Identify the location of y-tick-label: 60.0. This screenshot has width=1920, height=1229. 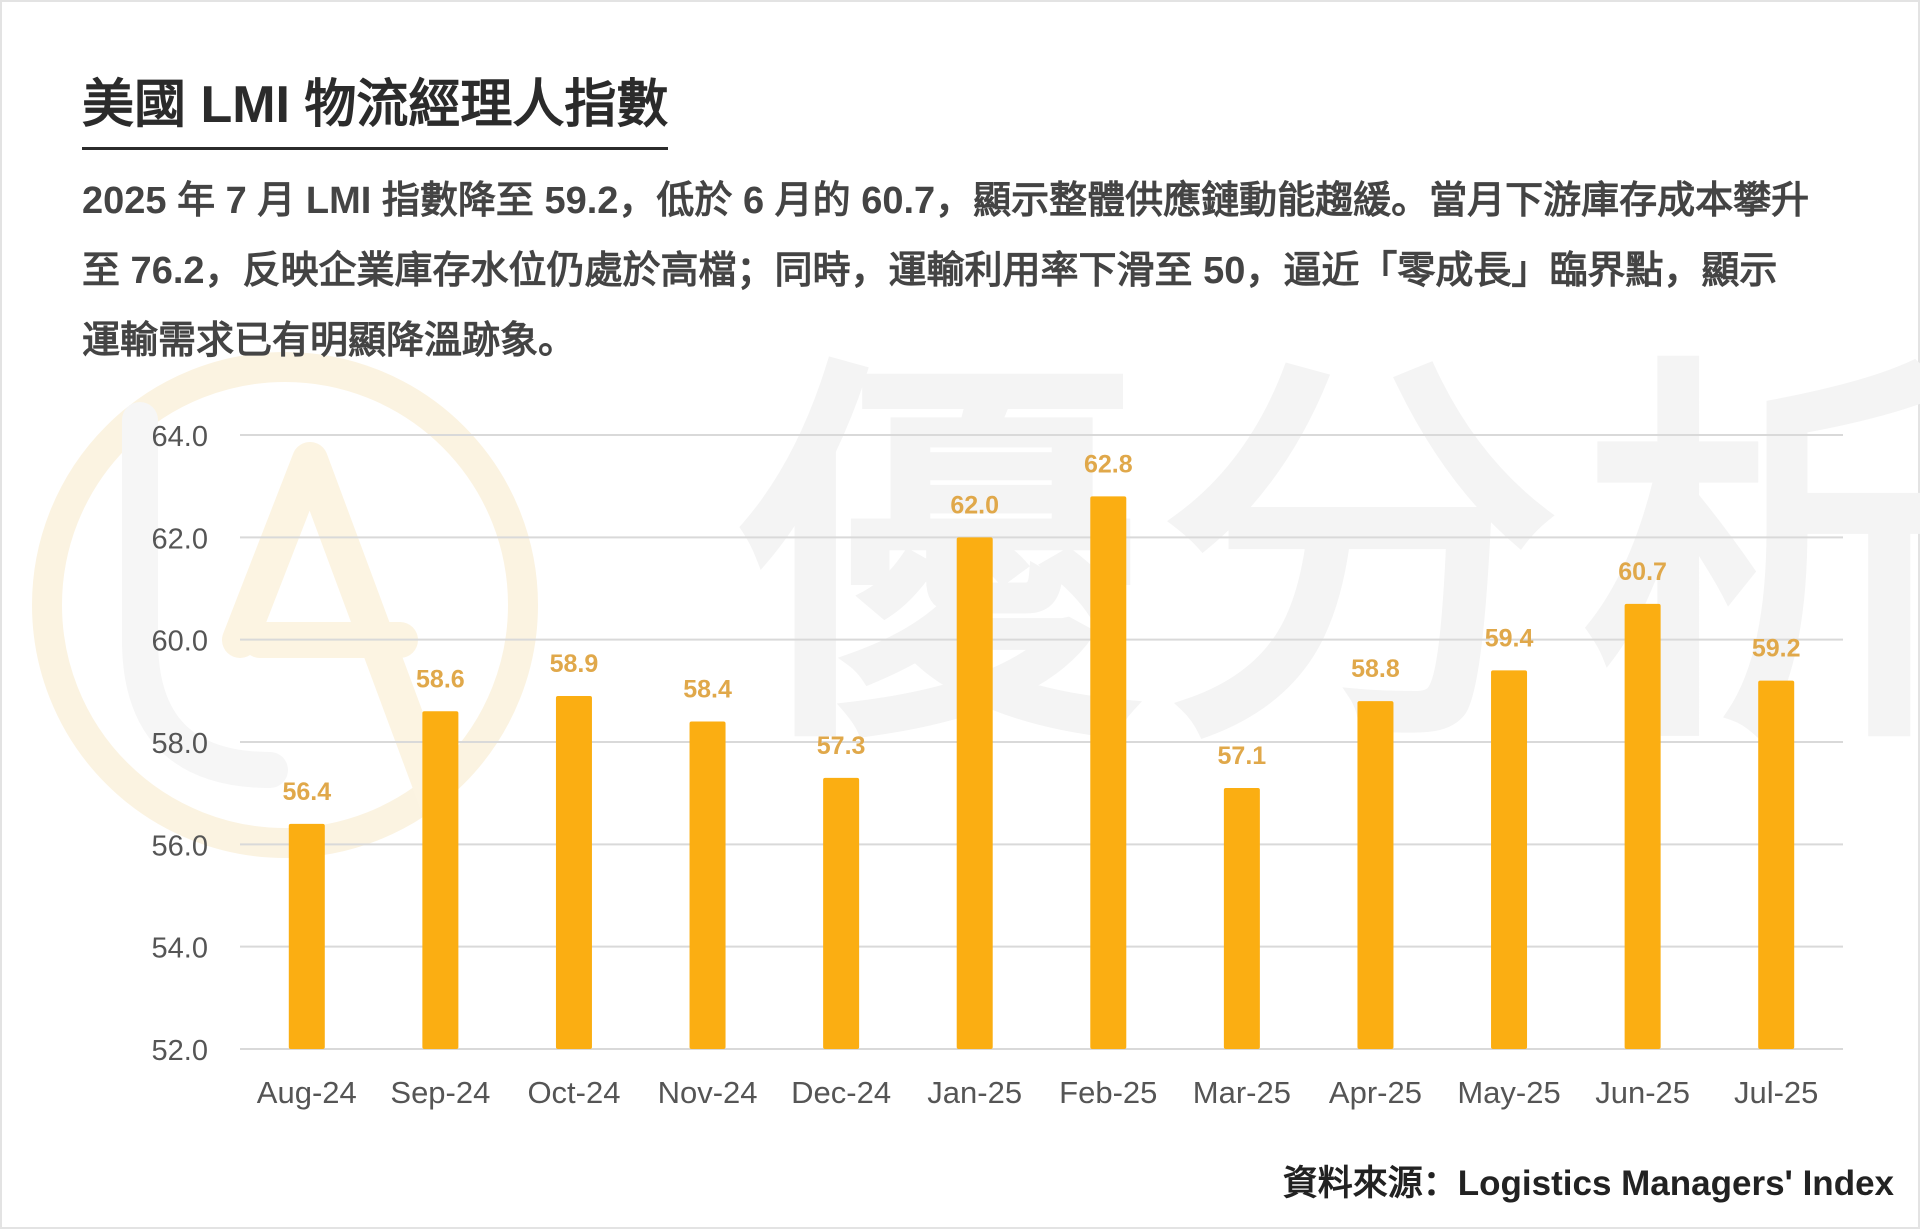
(180, 642).